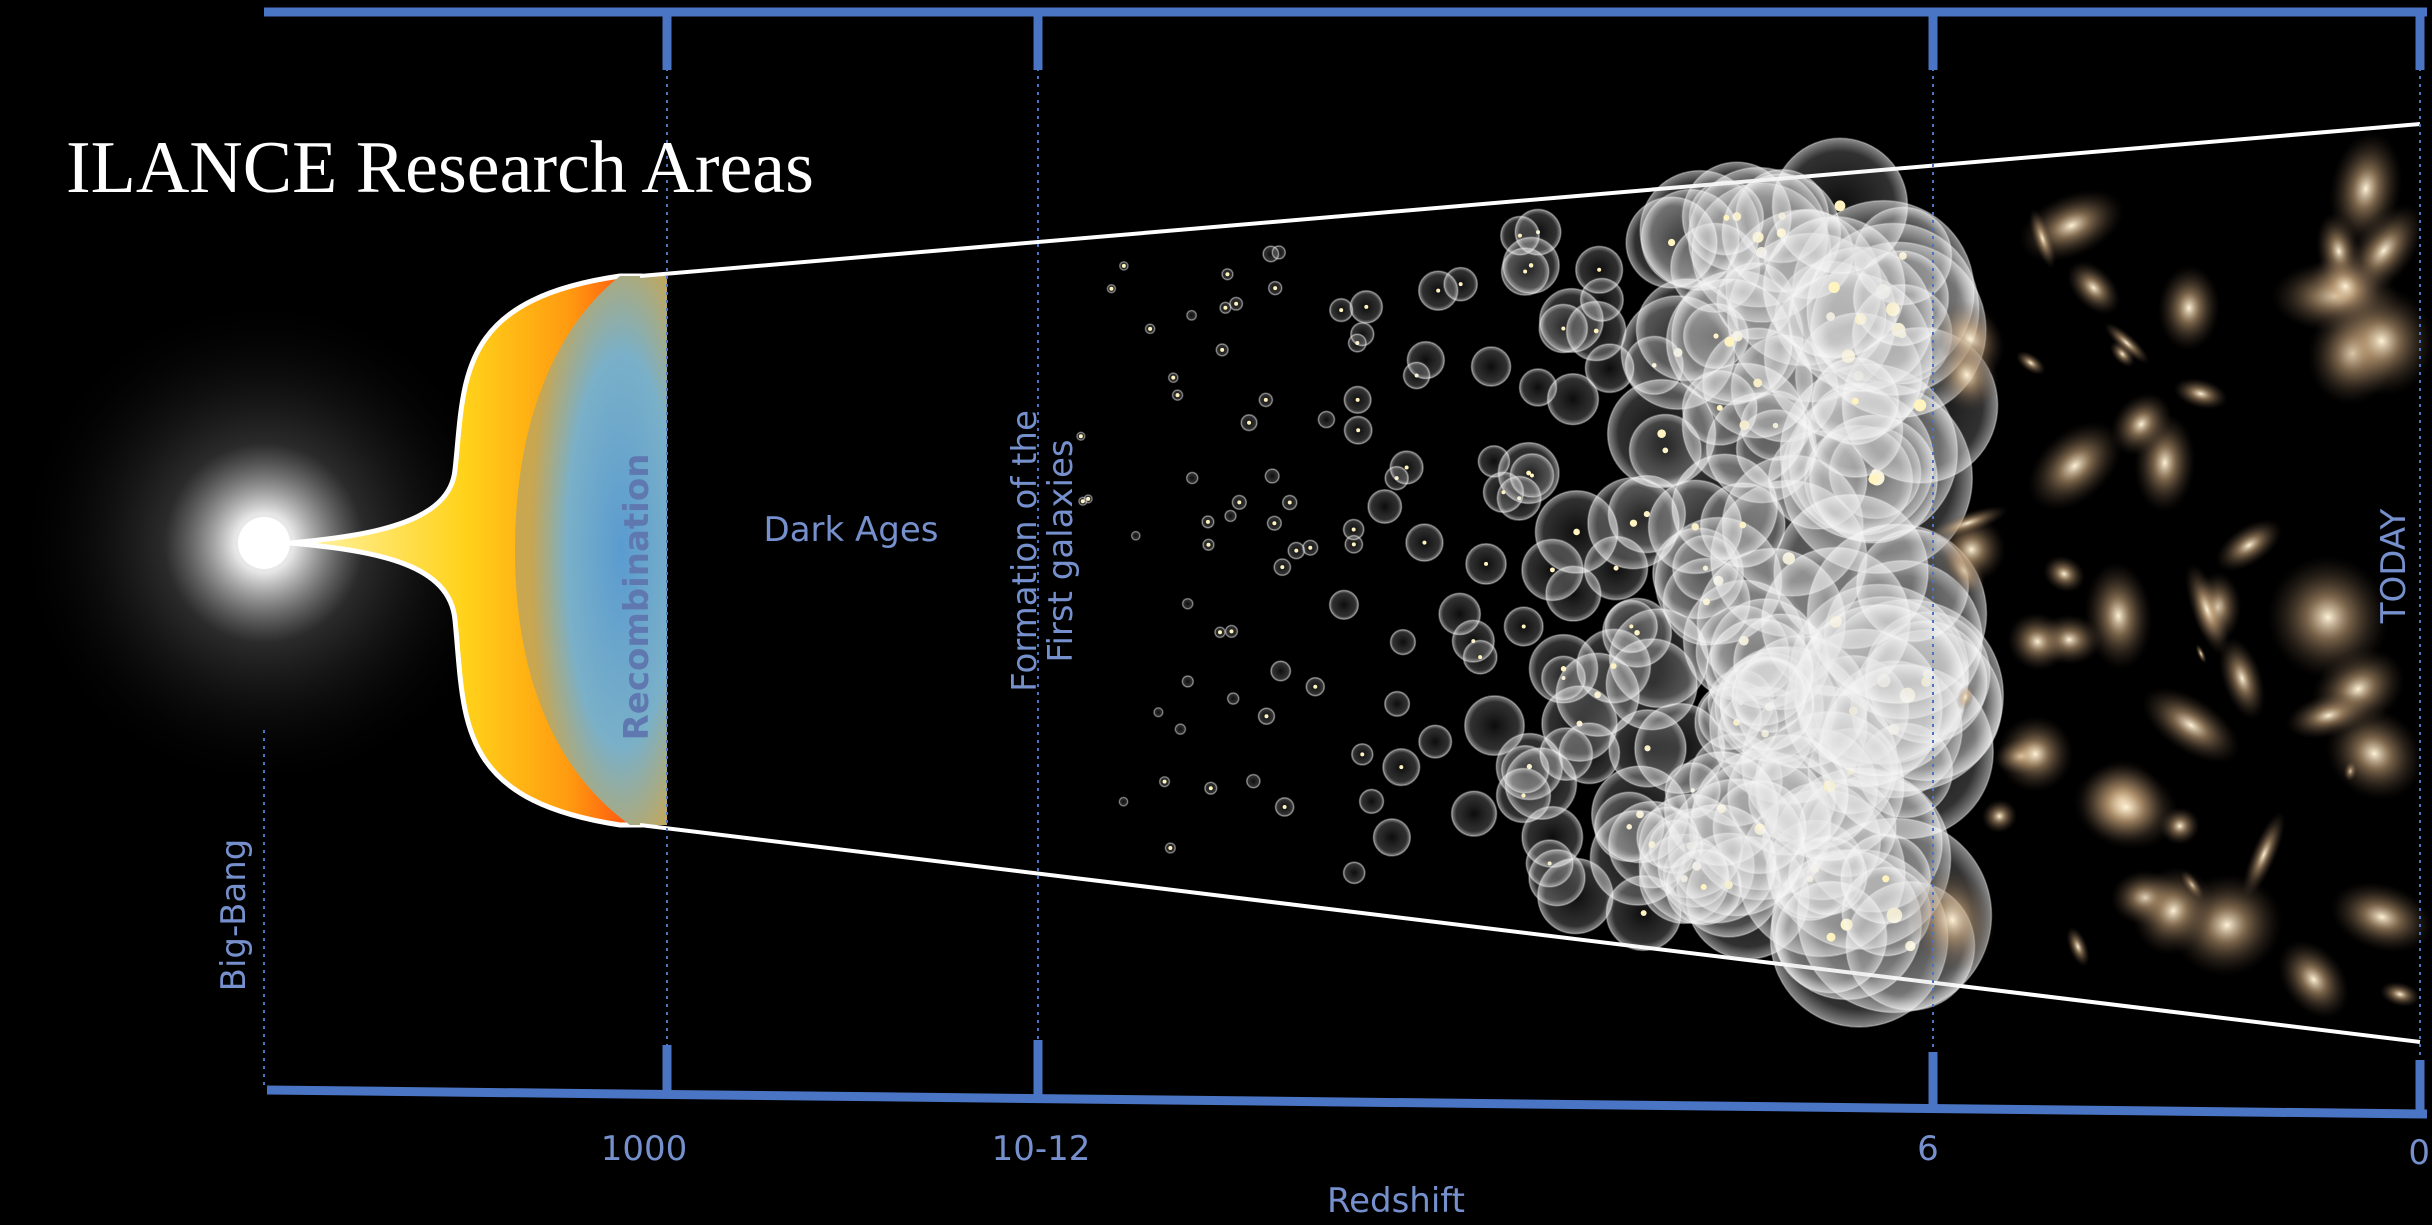 The width and height of the screenshot is (2432, 1225). What do you see at coordinates (1347, 1079) in the screenshot?
I see `bottom-axis` at bounding box center [1347, 1079].